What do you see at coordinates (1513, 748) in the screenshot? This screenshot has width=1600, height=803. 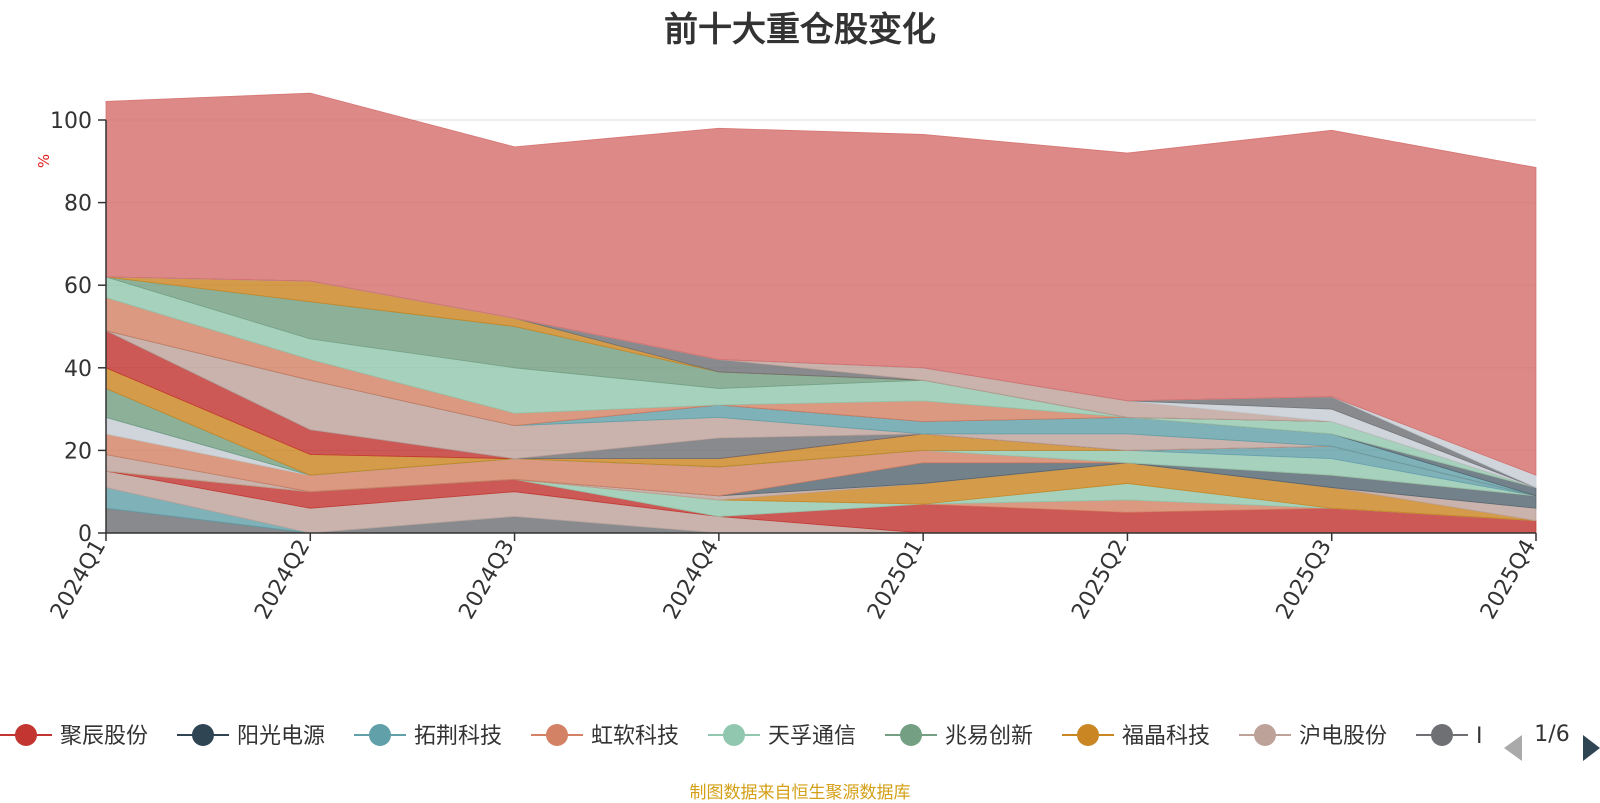 I see `legend-prev-arrow-icon` at bounding box center [1513, 748].